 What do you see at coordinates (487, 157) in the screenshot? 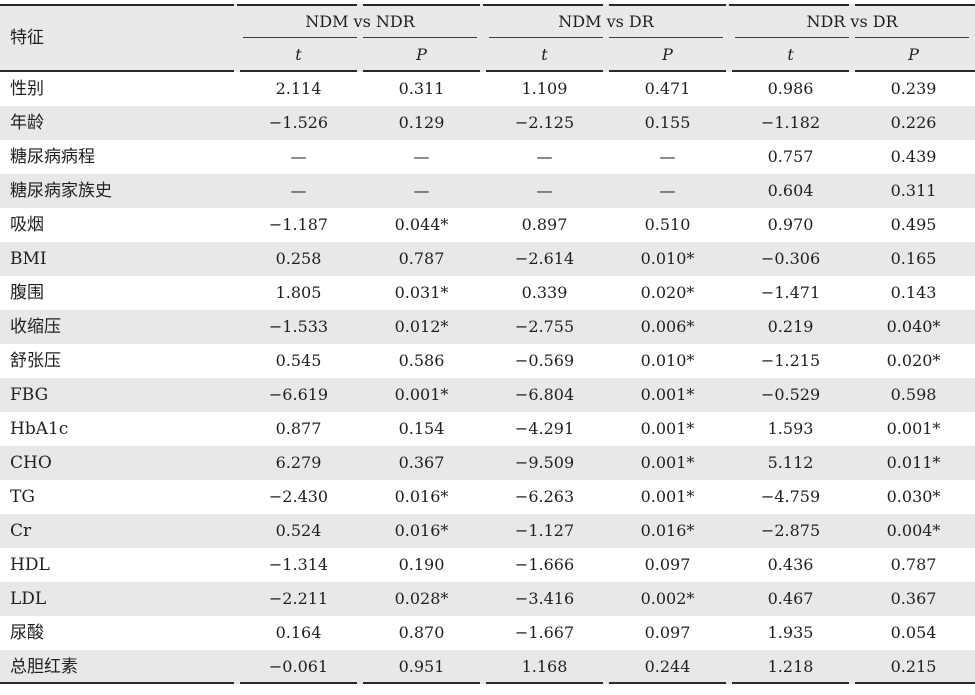
I see `table-row: 糖尿病病程 — — — — 0.757 0.439` at bounding box center [487, 157].